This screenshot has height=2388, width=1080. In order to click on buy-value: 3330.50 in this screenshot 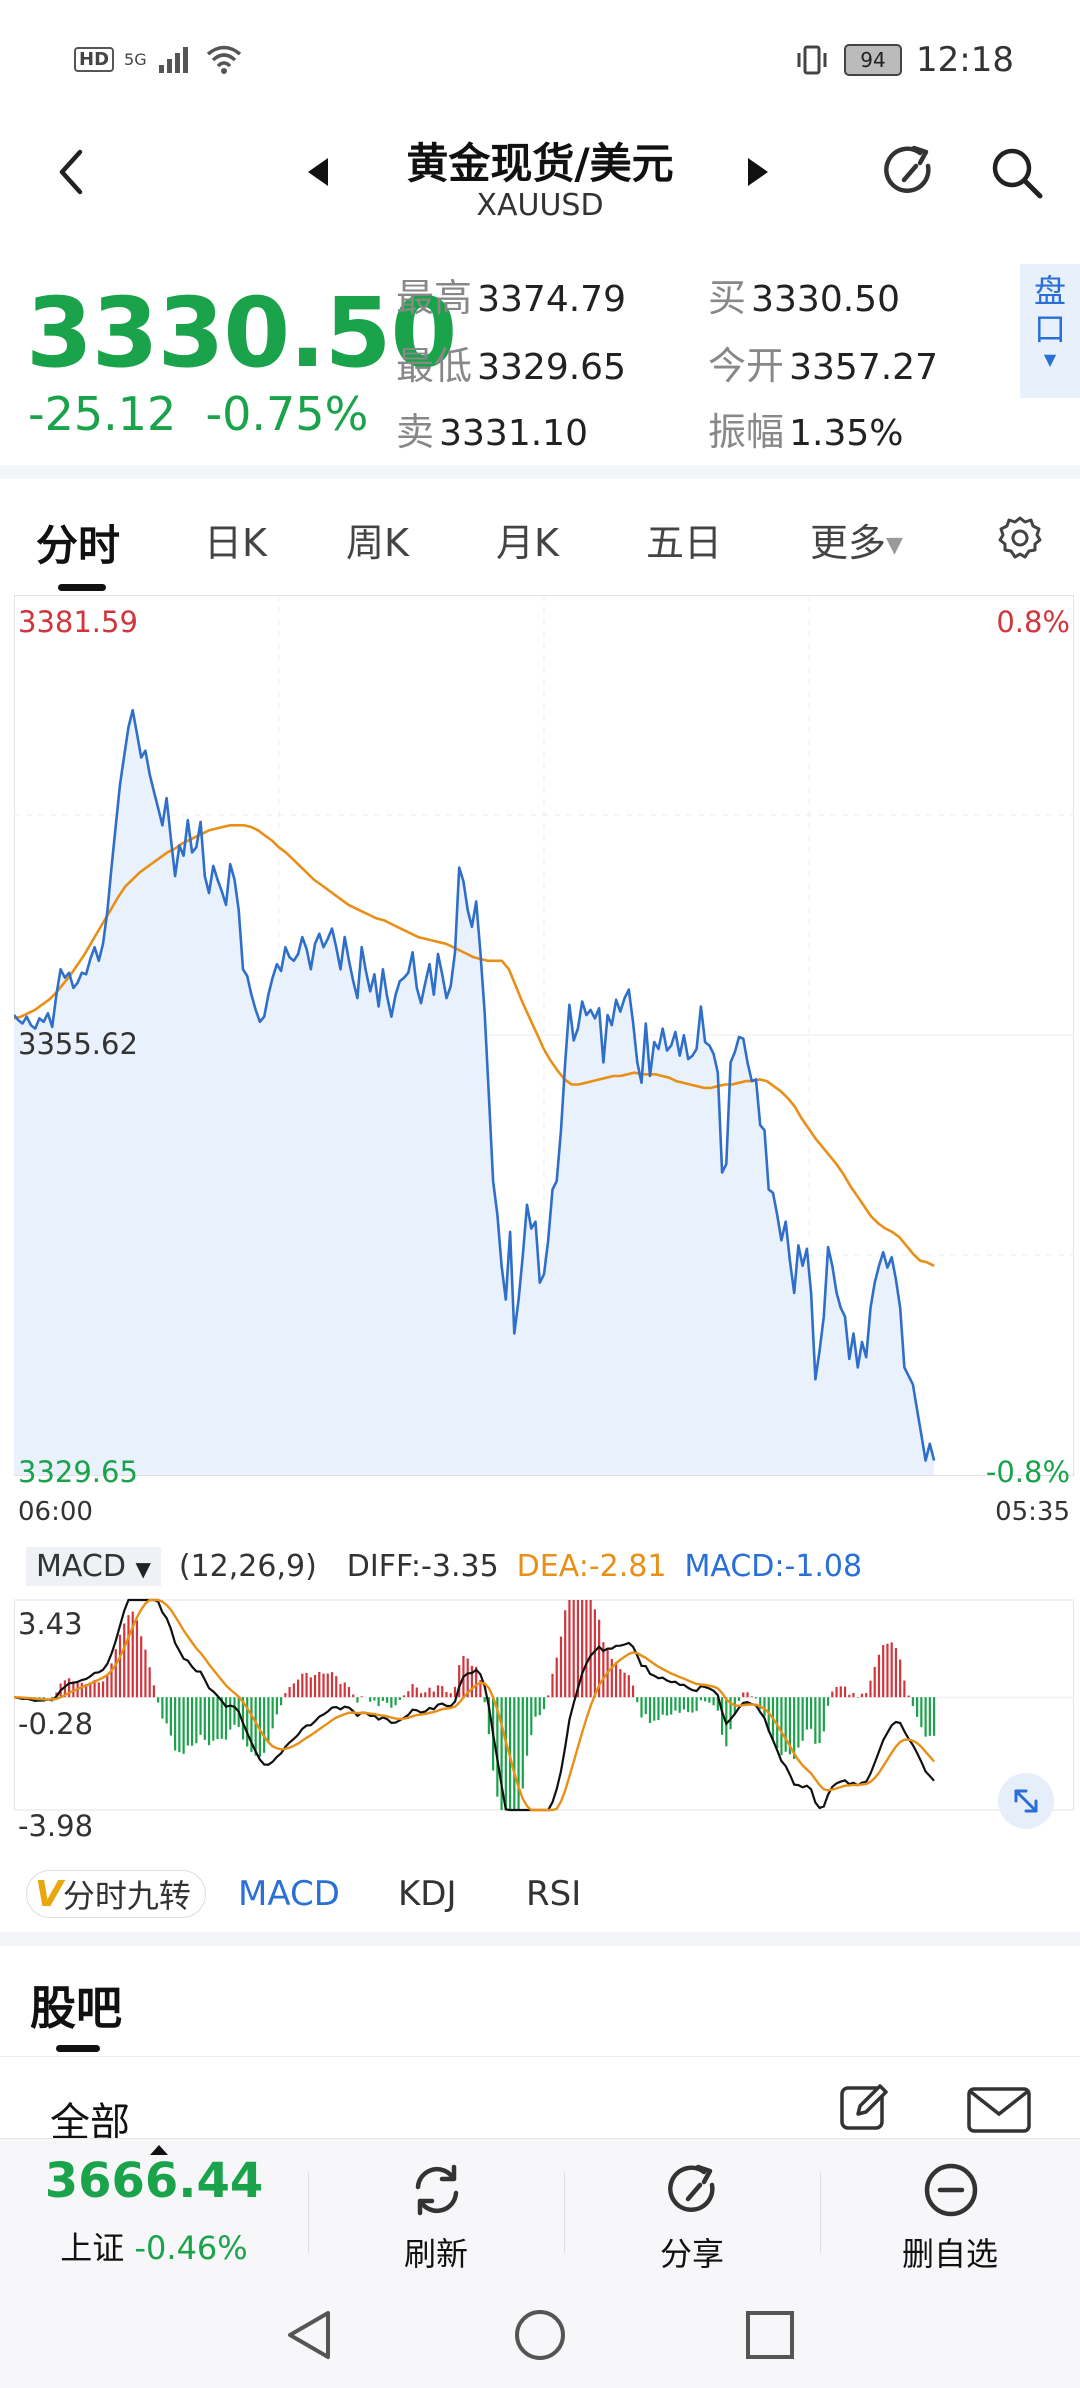, I will do `click(825, 299)`.